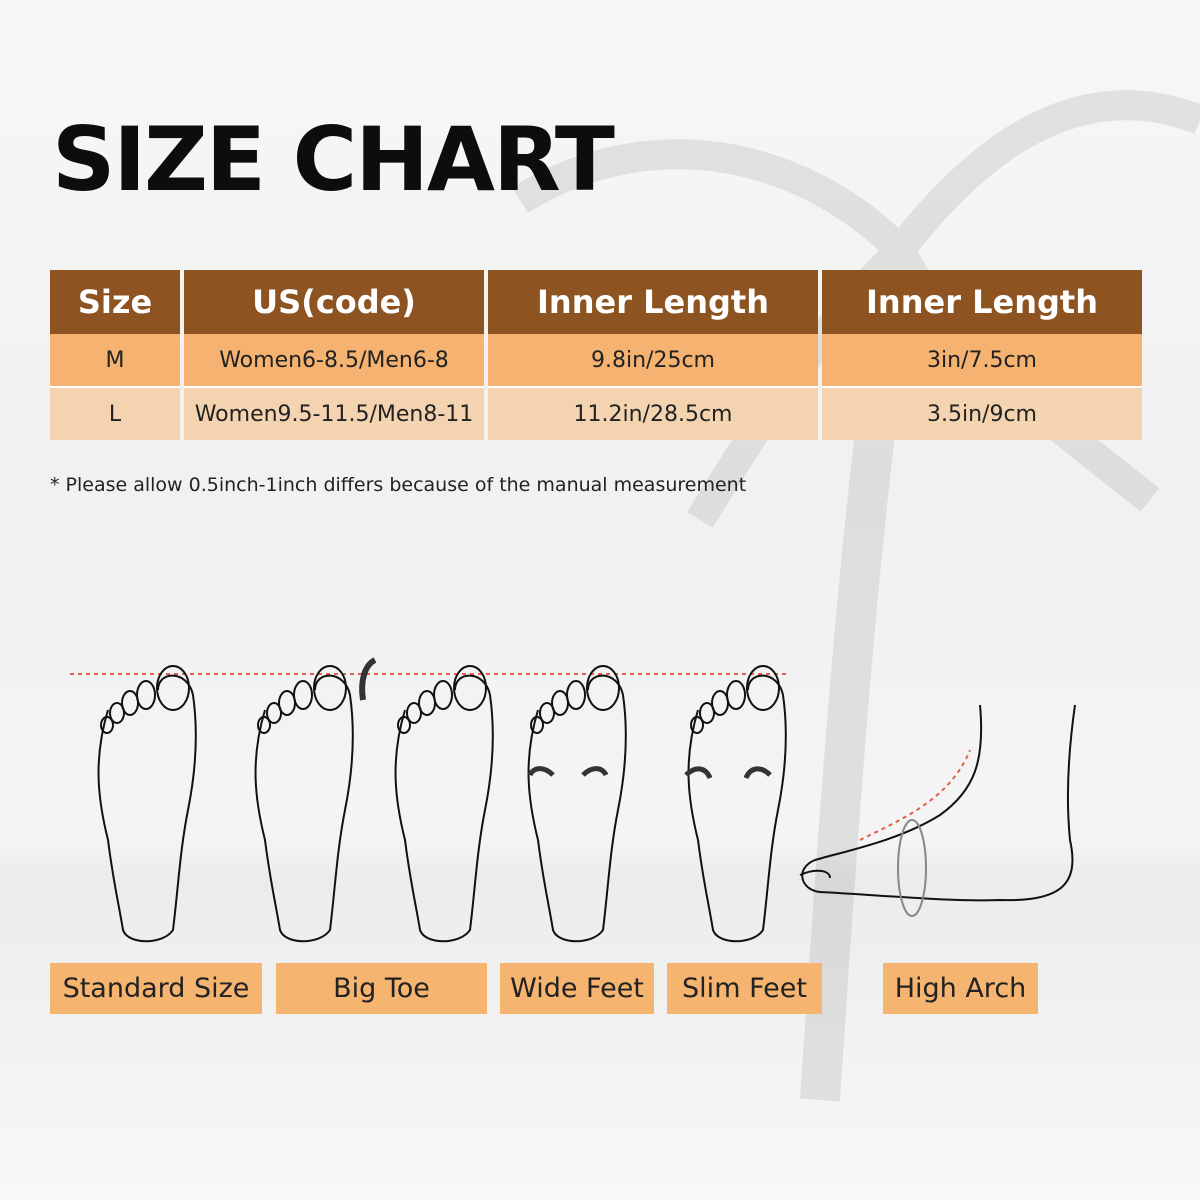 The width and height of the screenshot is (1200, 1200). What do you see at coordinates (982, 414) in the screenshot?
I see `cell-inner-length-2: 3.5in/9cm` at bounding box center [982, 414].